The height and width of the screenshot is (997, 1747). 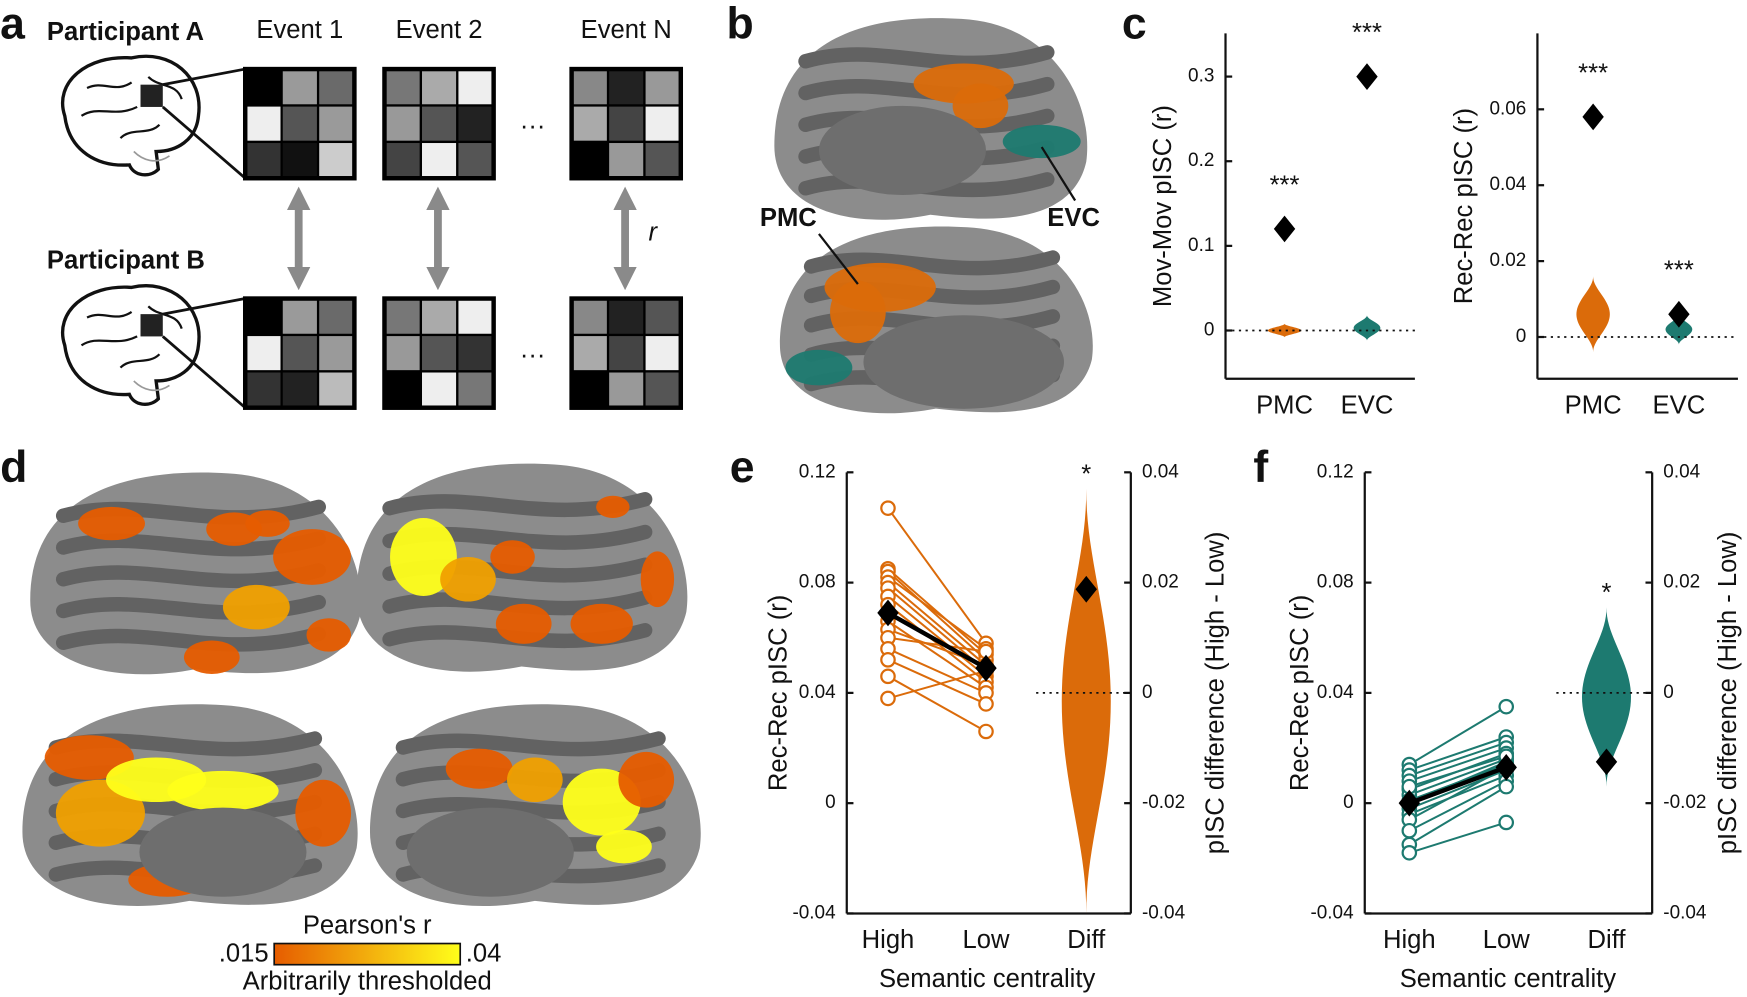 I want to click on y-tick-label: 0.2, so click(x=1201, y=160).